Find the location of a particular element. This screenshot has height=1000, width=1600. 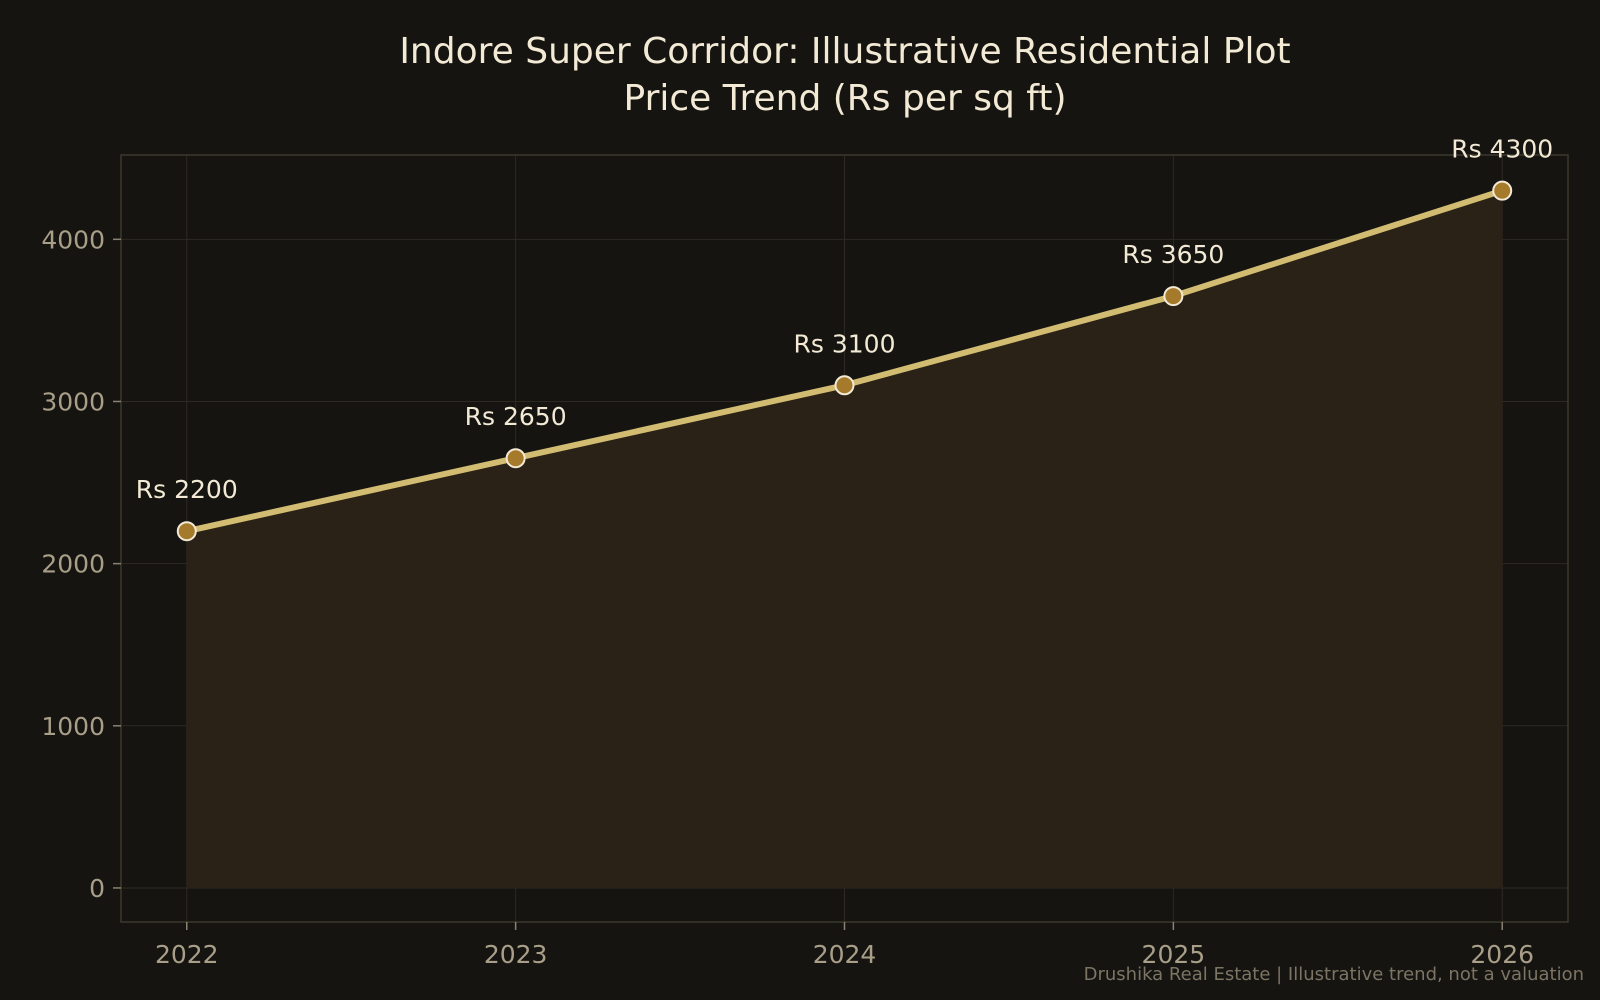

x-tick-label: 2026 is located at coordinates (1502, 954).